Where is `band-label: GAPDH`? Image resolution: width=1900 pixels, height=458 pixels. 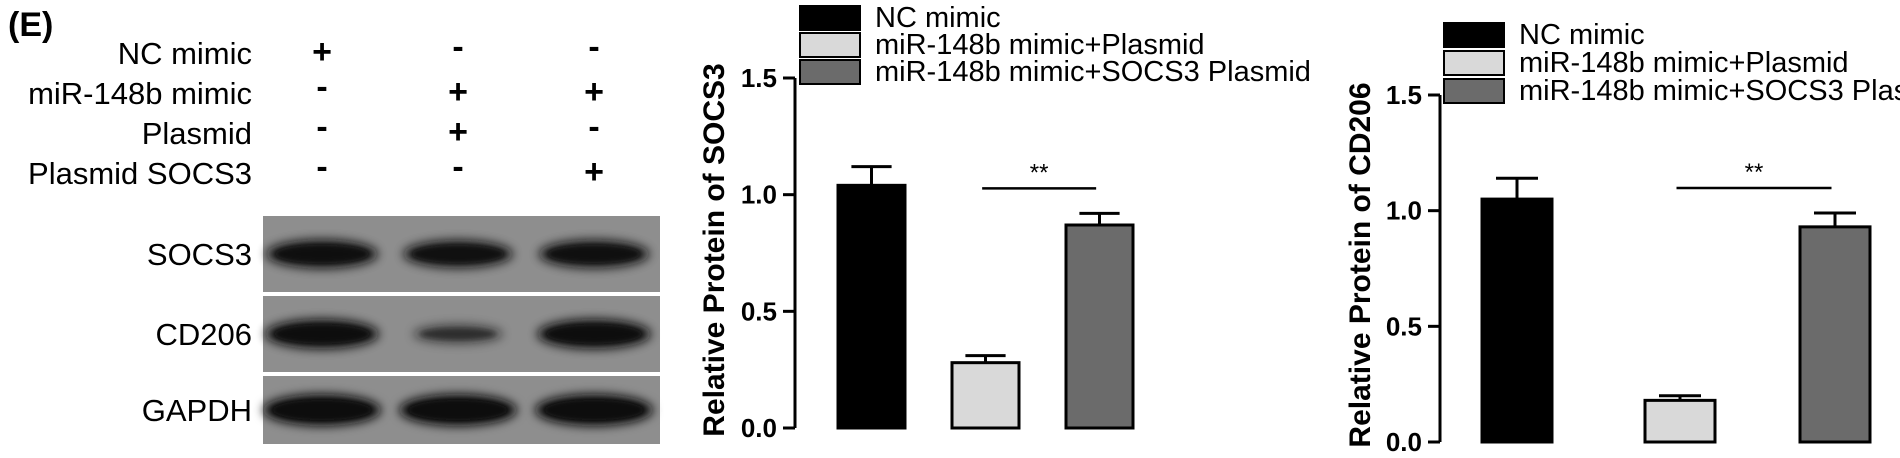
band-label: GAPDH is located at coordinates (197, 410).